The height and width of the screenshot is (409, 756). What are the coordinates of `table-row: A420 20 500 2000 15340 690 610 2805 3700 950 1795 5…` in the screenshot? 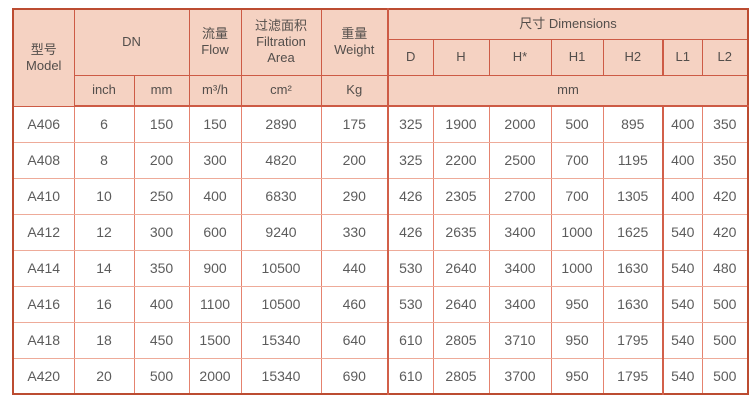 It's located at (380, 376).